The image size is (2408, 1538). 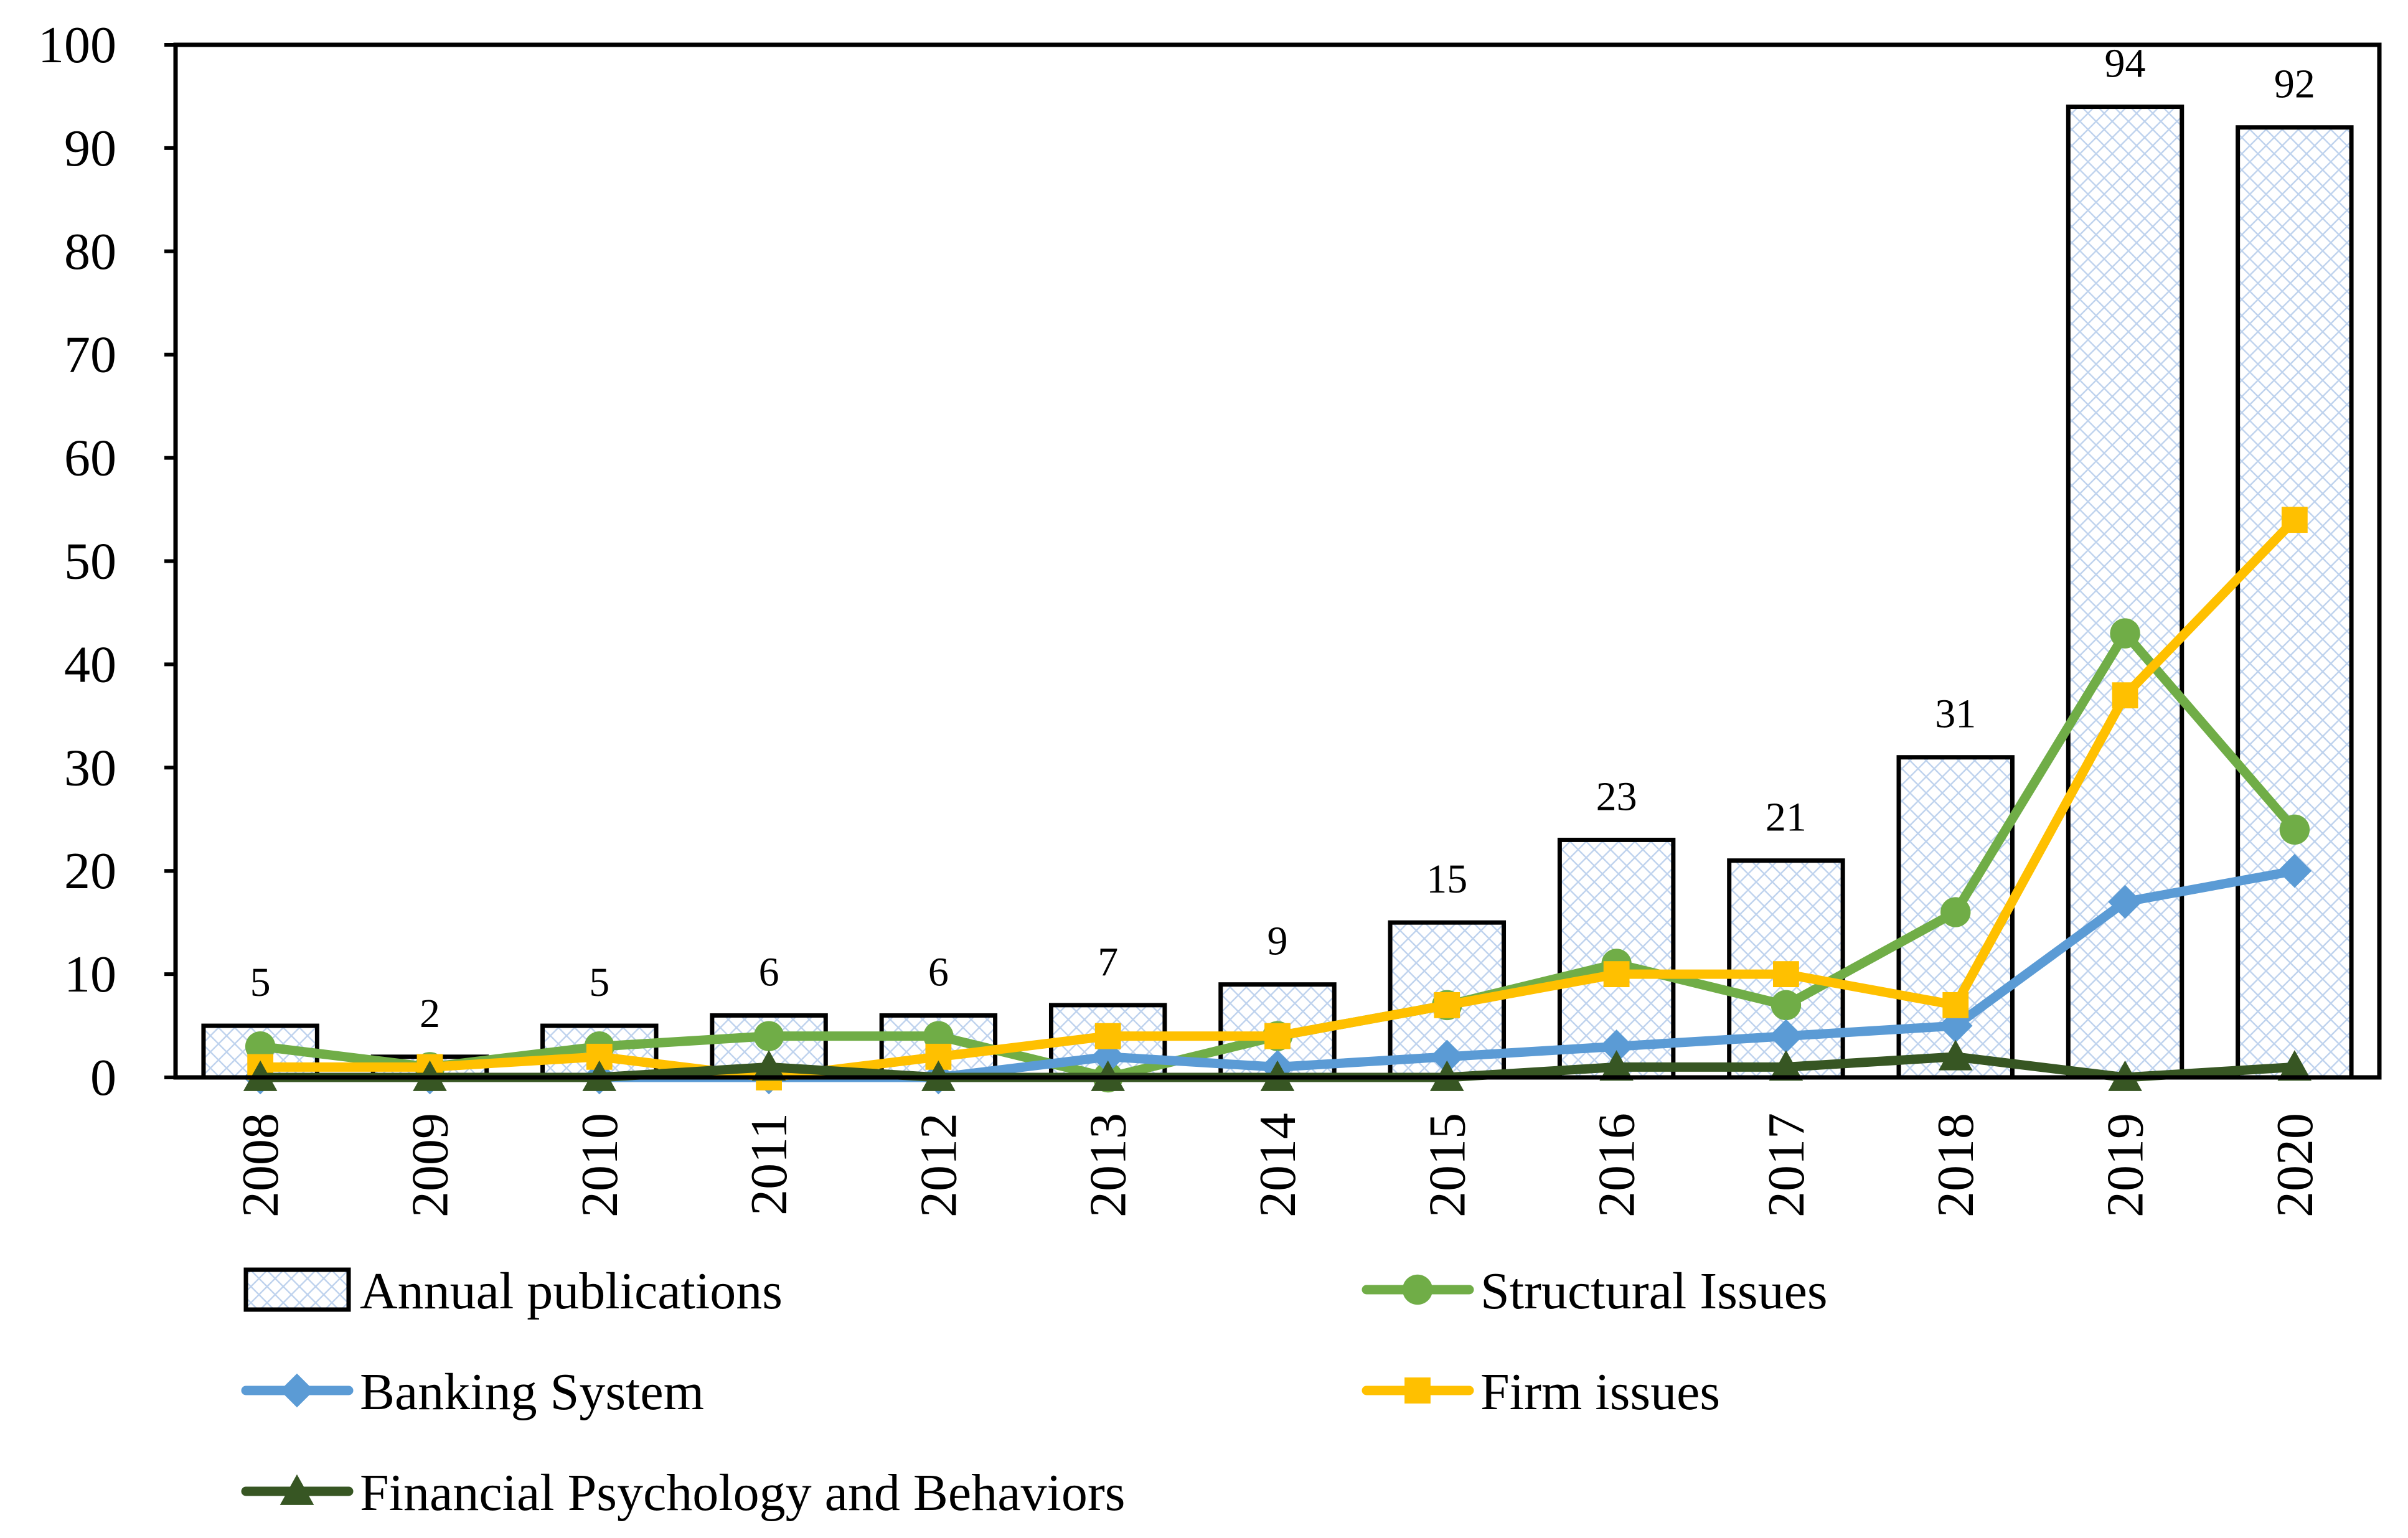 What do you see at coordinates (769, 1036) in the screenshot?
I see `point-structural-issues-2011` at bounding box center [769, 1036].